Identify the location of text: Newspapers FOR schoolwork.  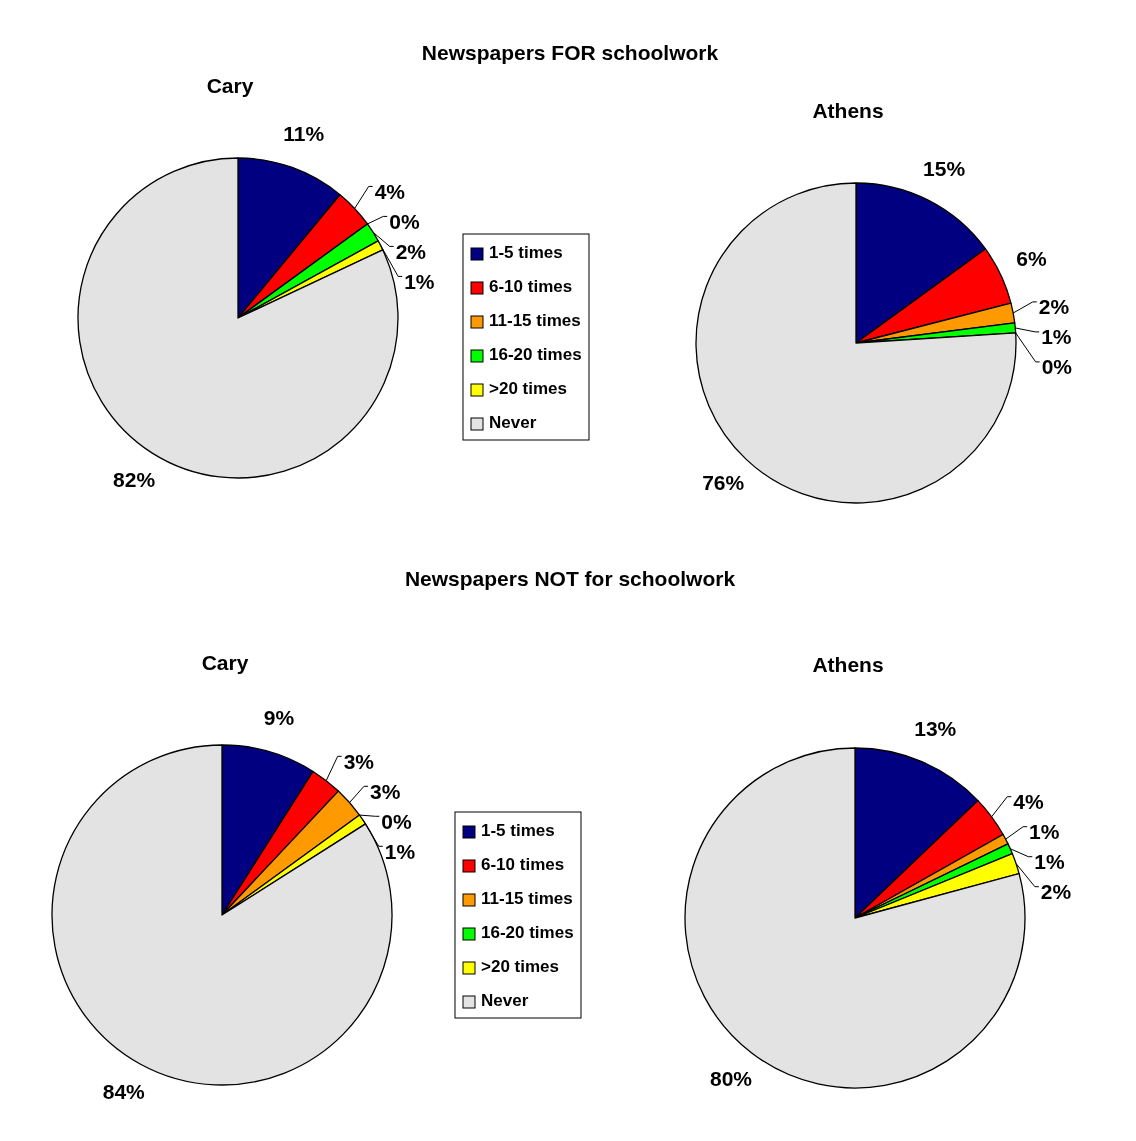
(570, 52).